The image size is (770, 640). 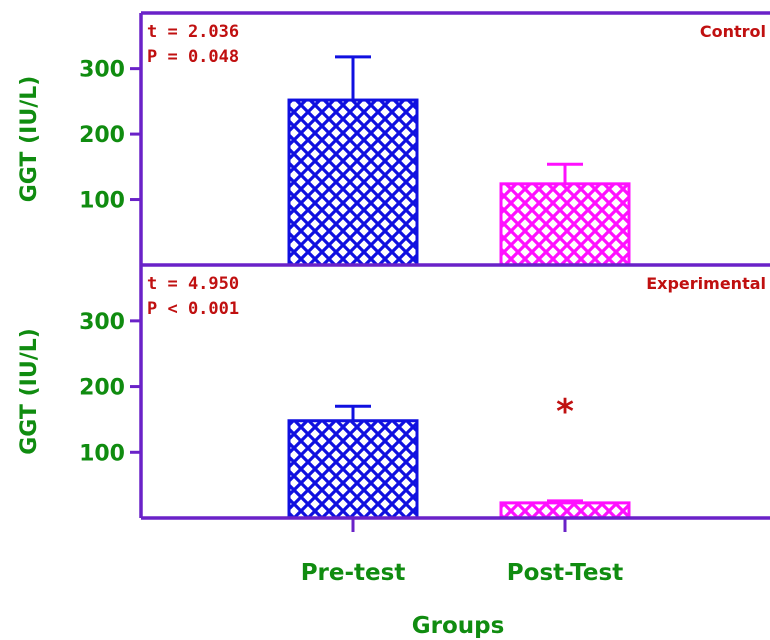 I want to click on panel-2-y-tick-label-1: 100, so click(x=102, y=453).